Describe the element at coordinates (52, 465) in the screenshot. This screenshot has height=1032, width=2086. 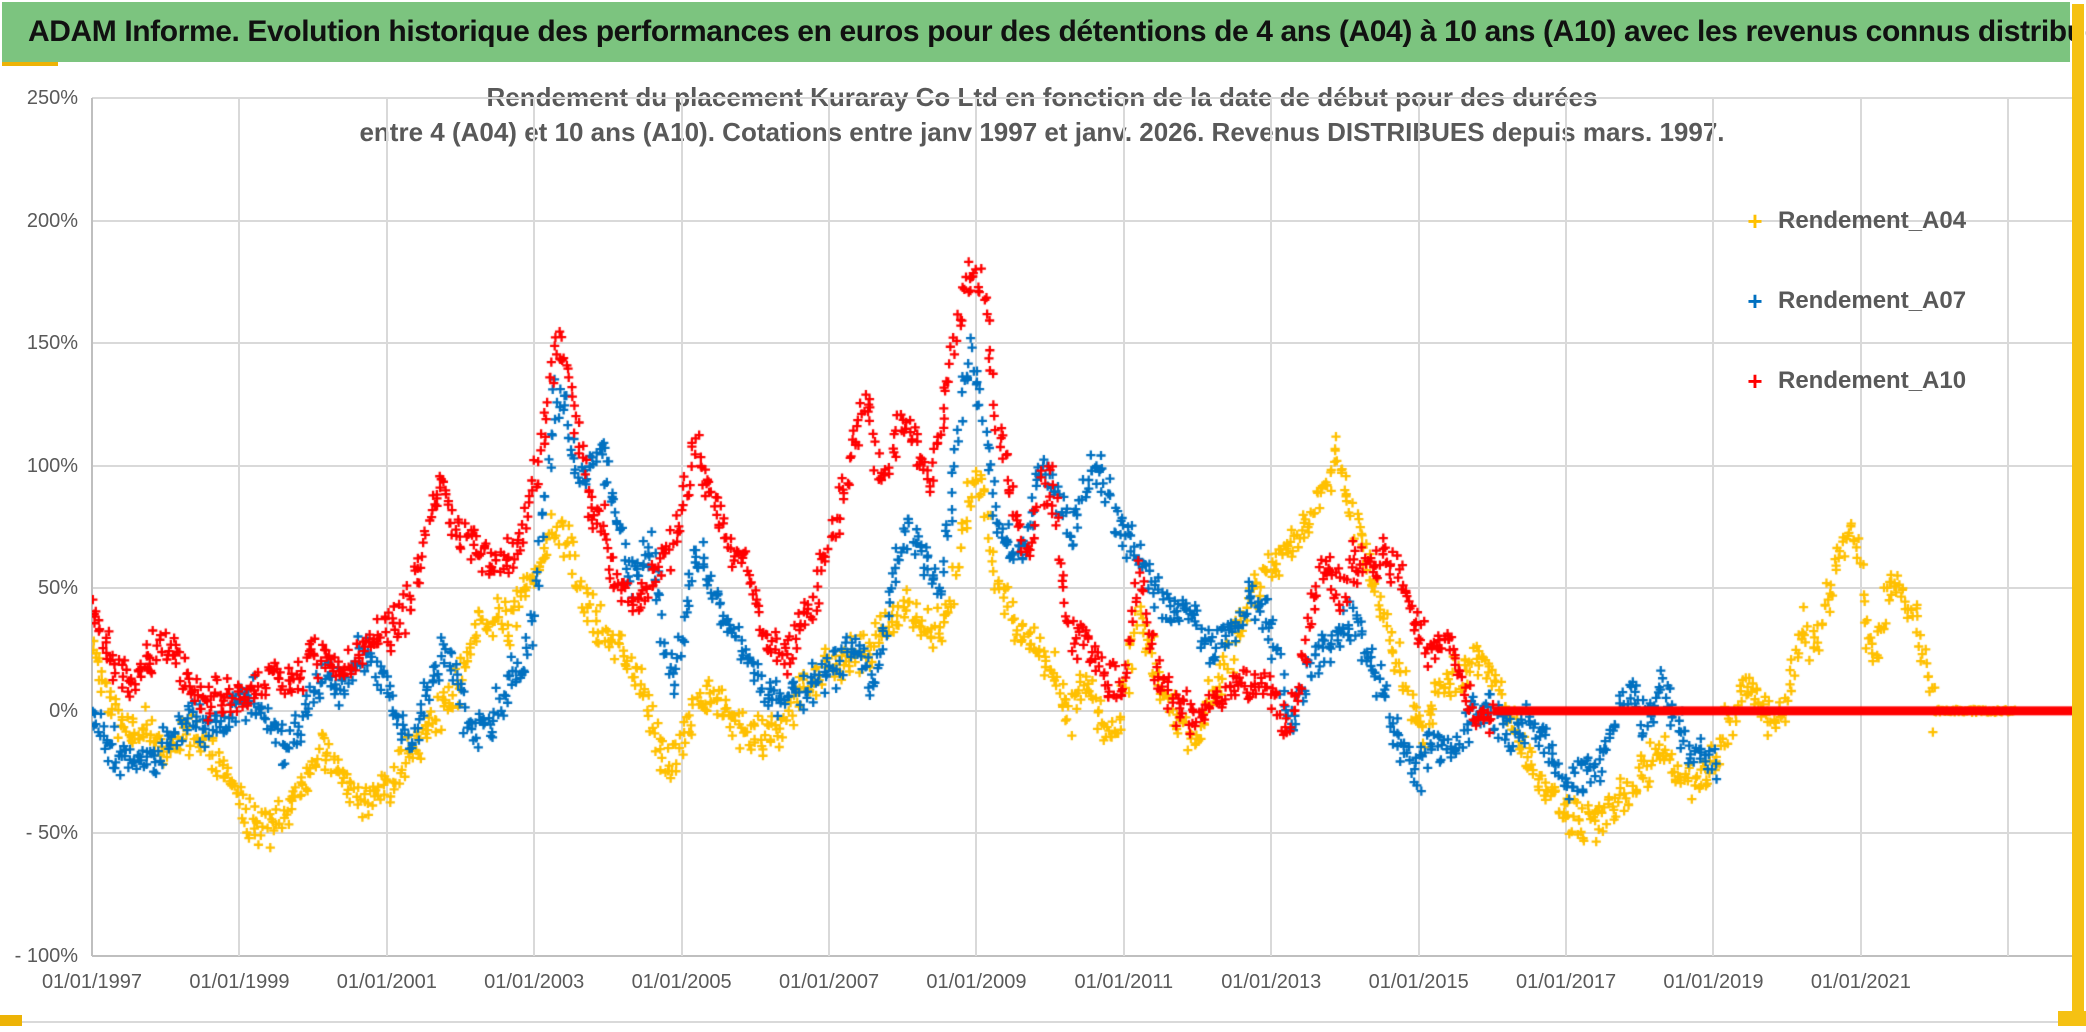
I see `y-axis-label: 100%` at that location.